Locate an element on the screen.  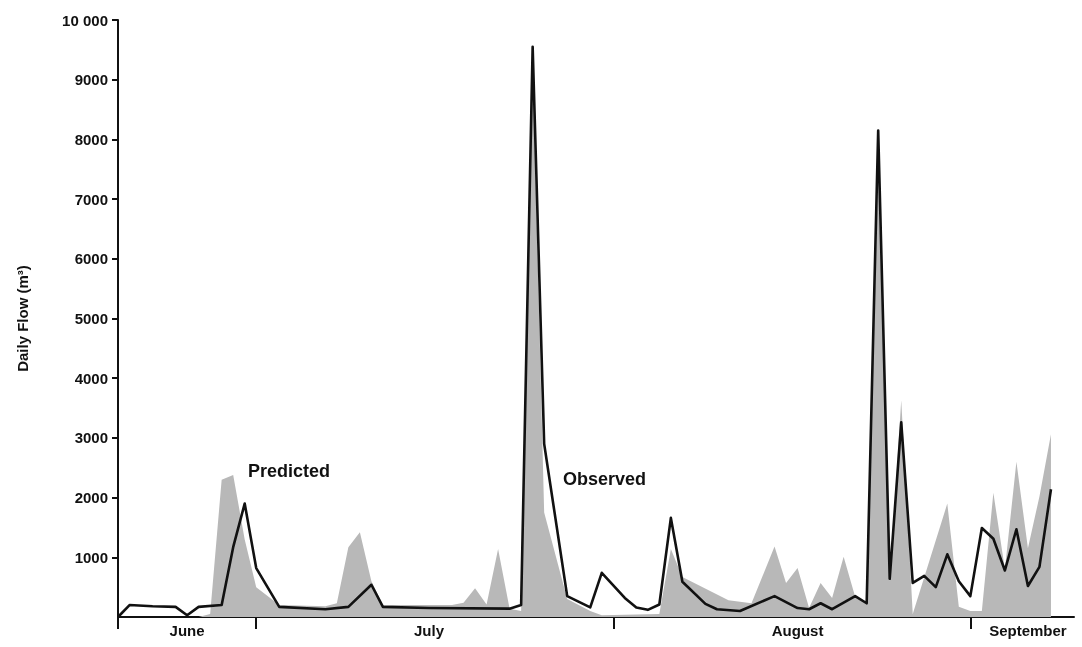
y-tick-label: 1000 is located at coordinates (91, 557).